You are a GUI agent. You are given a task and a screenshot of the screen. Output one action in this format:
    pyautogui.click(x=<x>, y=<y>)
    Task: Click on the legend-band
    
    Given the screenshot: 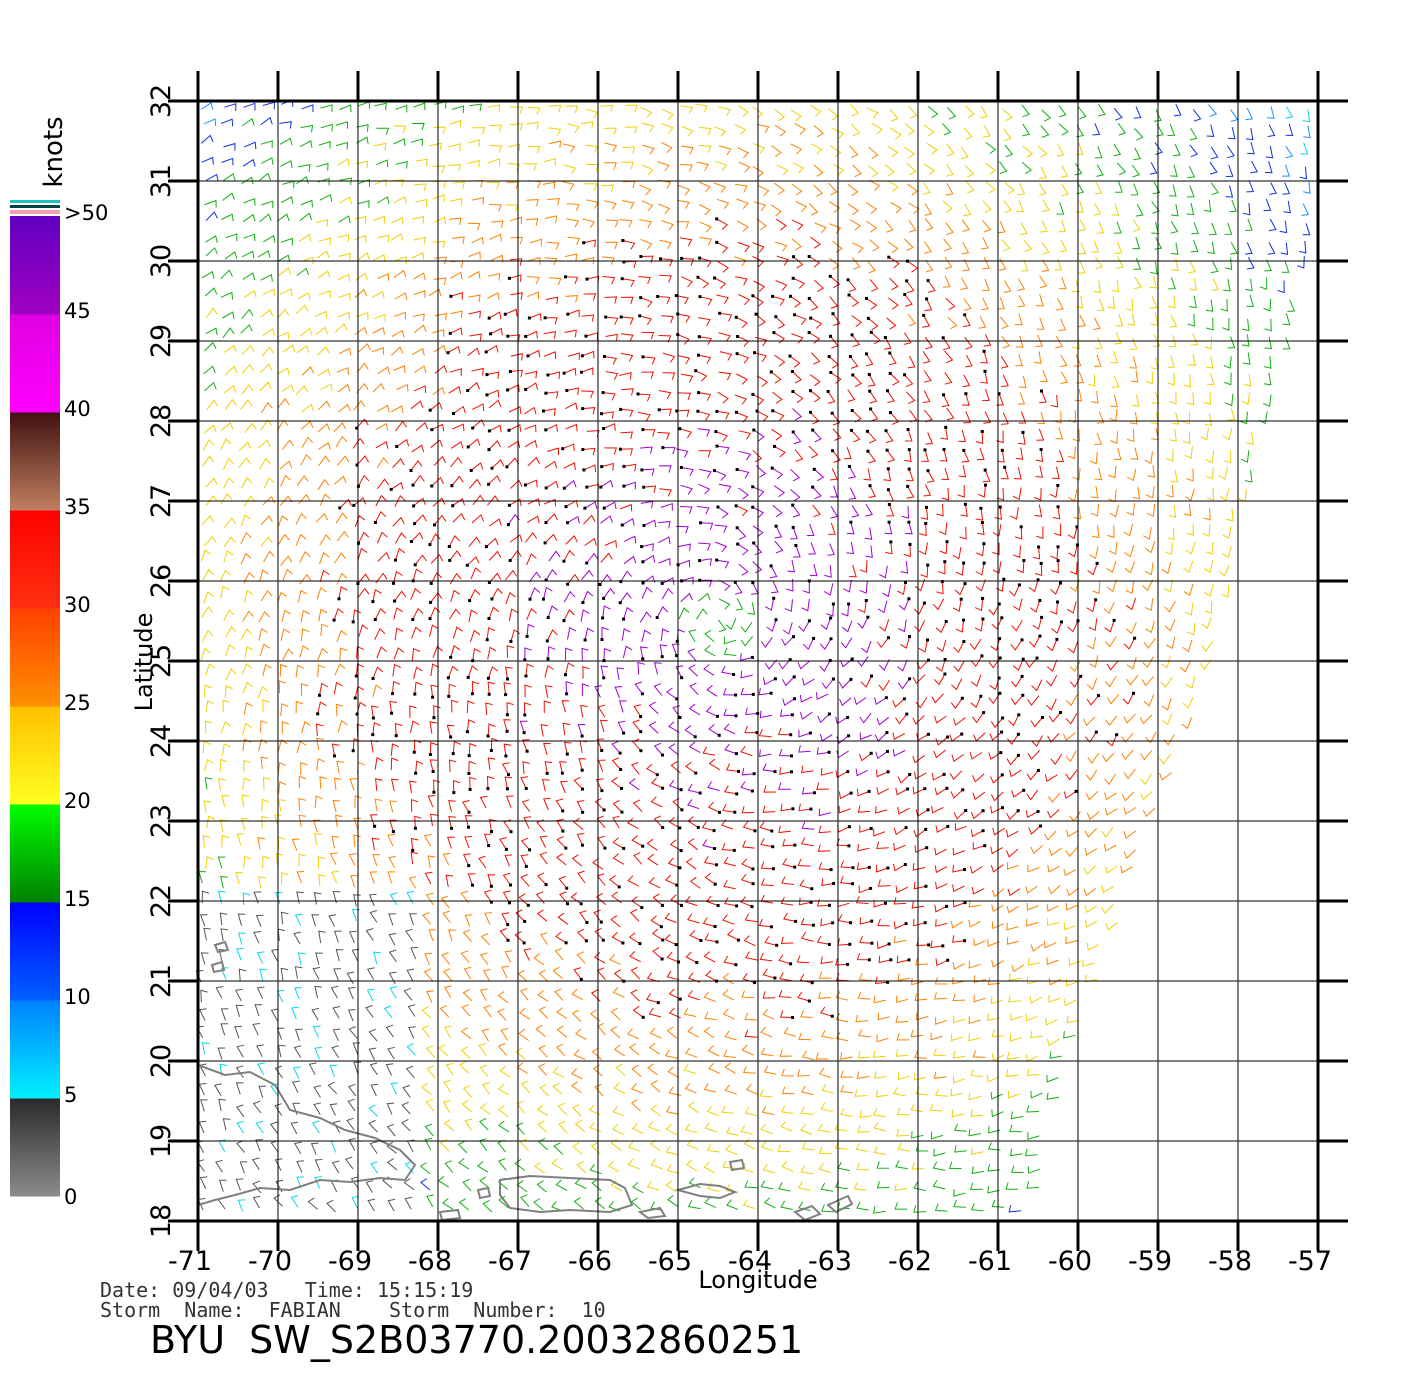 What is the action you would take?
    pyautogui.click(x=35, y=461)
    